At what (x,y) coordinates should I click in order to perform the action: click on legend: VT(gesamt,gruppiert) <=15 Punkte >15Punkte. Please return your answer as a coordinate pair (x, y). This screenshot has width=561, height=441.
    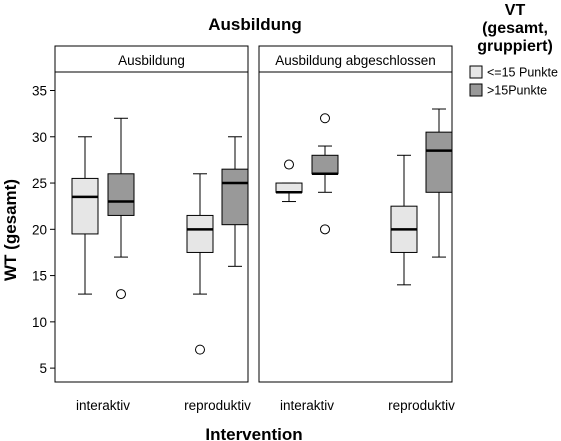
    Looking at the image, I should click on (513, 50).